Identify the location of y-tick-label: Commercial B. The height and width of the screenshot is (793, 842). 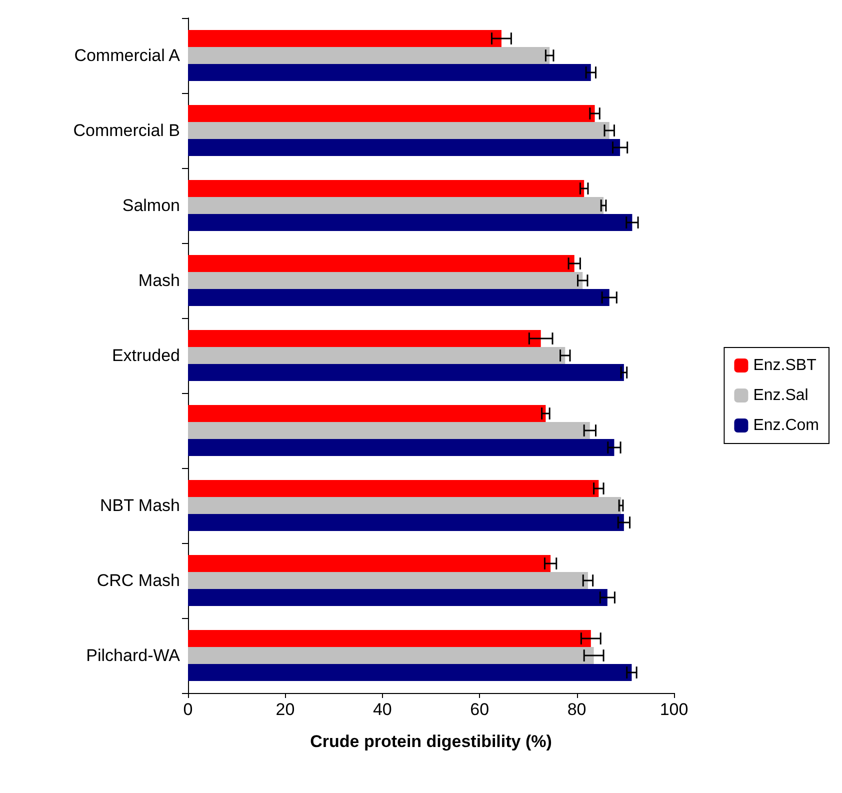
(126, 130).